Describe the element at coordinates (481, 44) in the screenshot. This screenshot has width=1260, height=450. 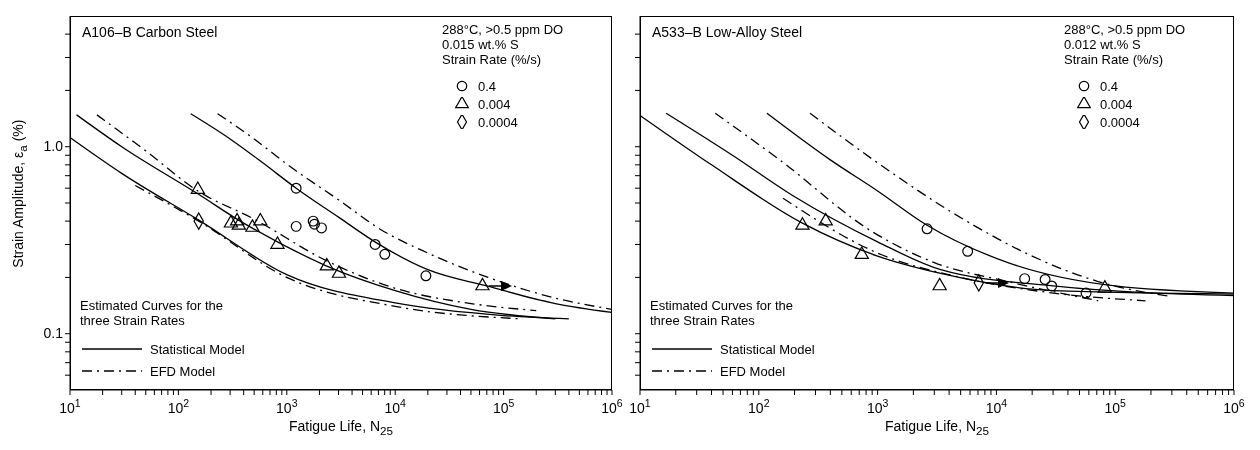
I see `annotation: 0.015 wt.% S` at that location.